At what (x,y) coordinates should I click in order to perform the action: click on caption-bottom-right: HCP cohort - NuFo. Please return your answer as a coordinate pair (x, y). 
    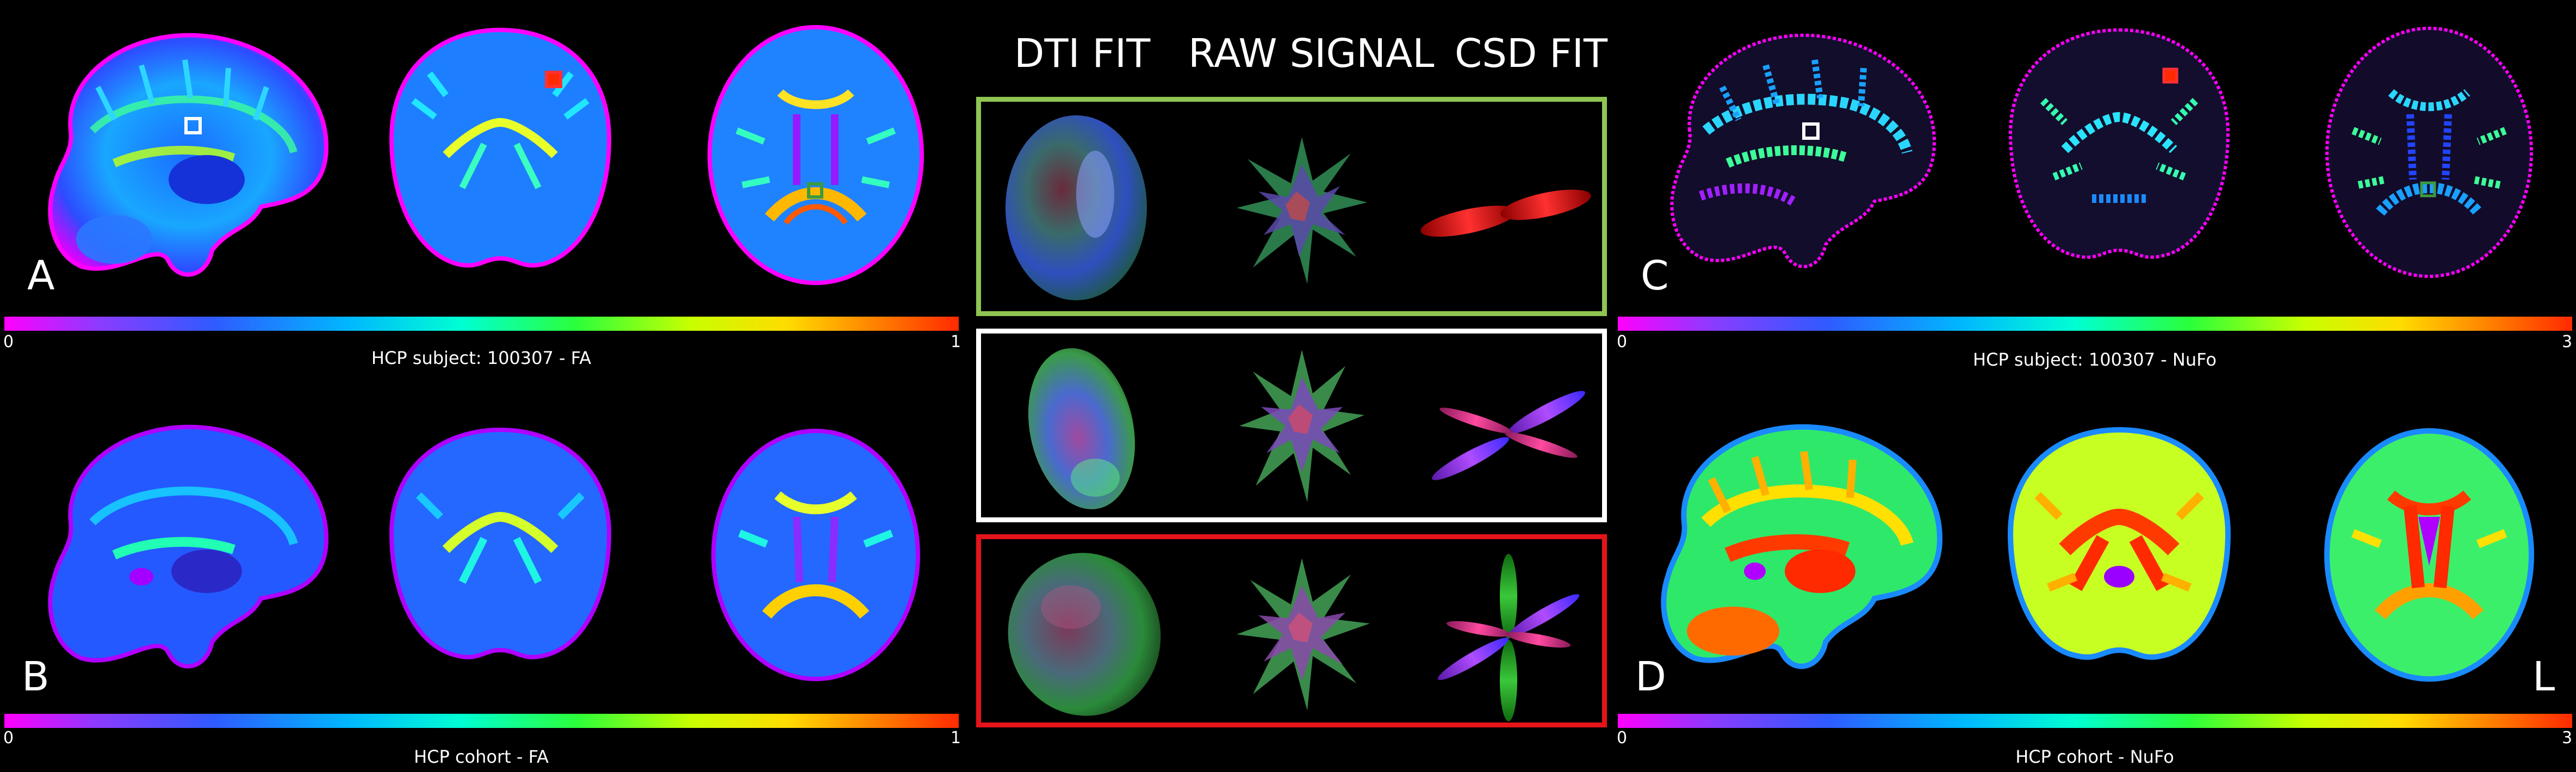
    Looking at the image, I should click on (2094, 757).